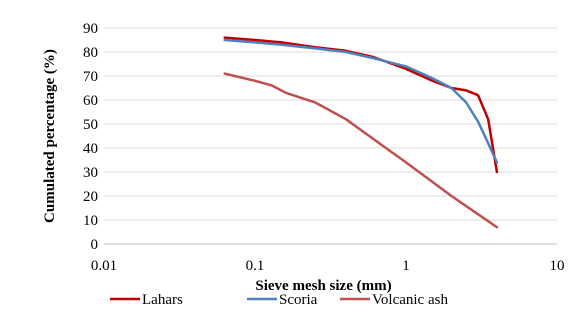 This screenshot has height=322, width=585. Describe the element at coordinates (557, 266) in the screenshot. I see `x-tick-label: 10` at that location.